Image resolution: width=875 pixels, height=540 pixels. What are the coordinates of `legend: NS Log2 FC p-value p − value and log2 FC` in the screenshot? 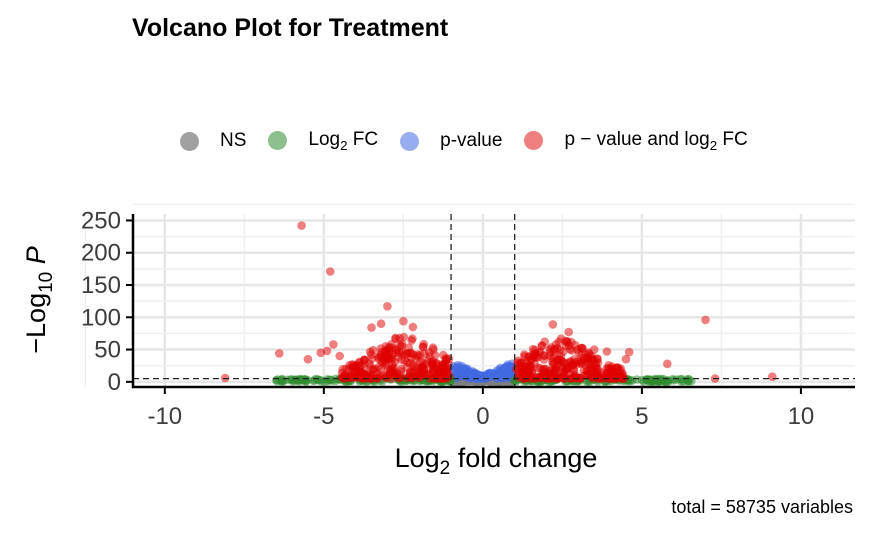 It's located at (475, 141).